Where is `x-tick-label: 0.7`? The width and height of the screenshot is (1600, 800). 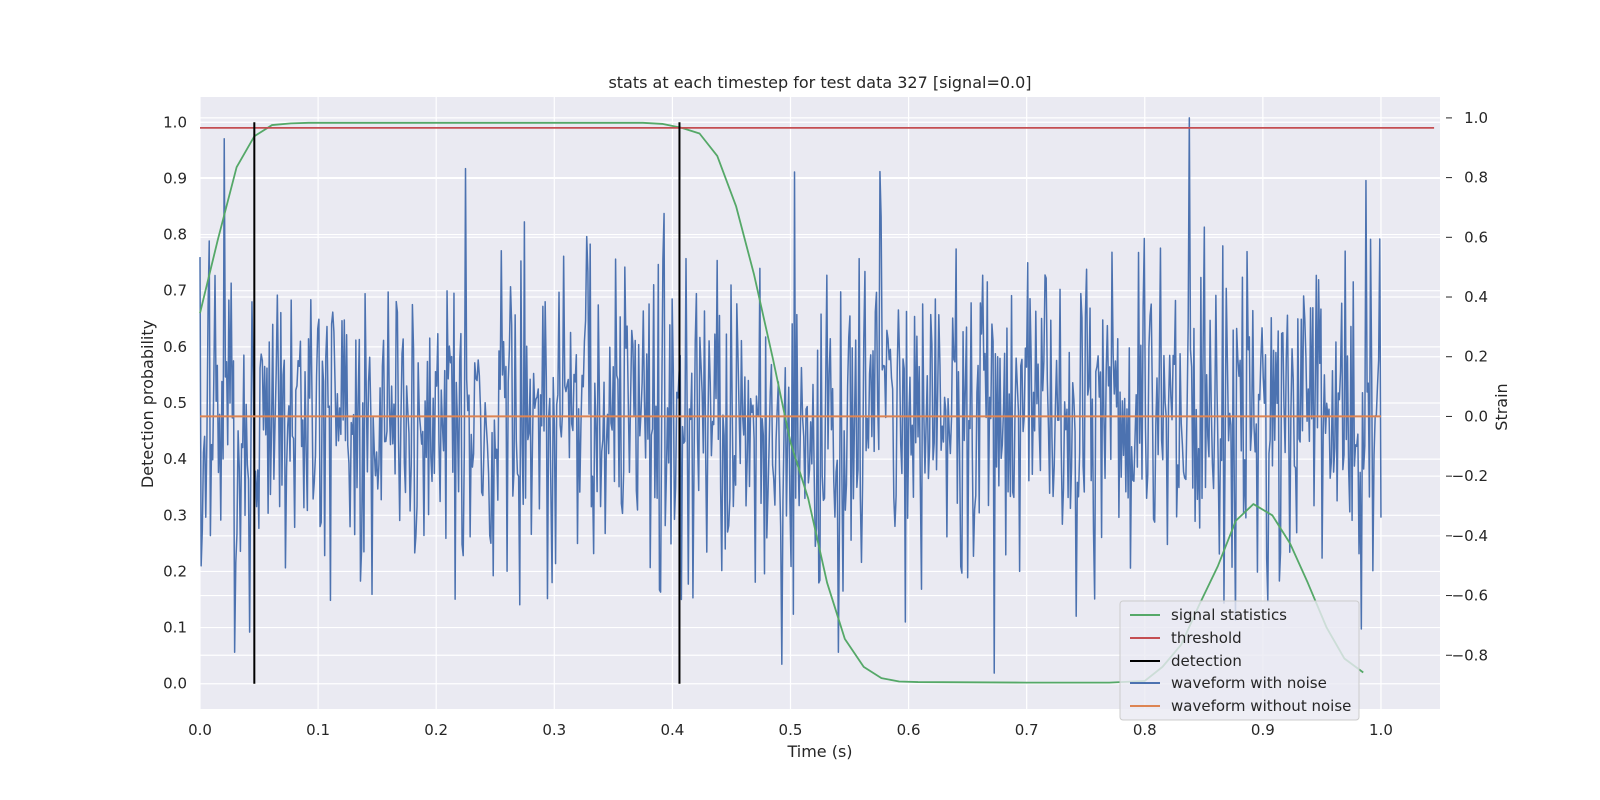
x-tick-label: 0.7 is located at coordinates (1027, 730).